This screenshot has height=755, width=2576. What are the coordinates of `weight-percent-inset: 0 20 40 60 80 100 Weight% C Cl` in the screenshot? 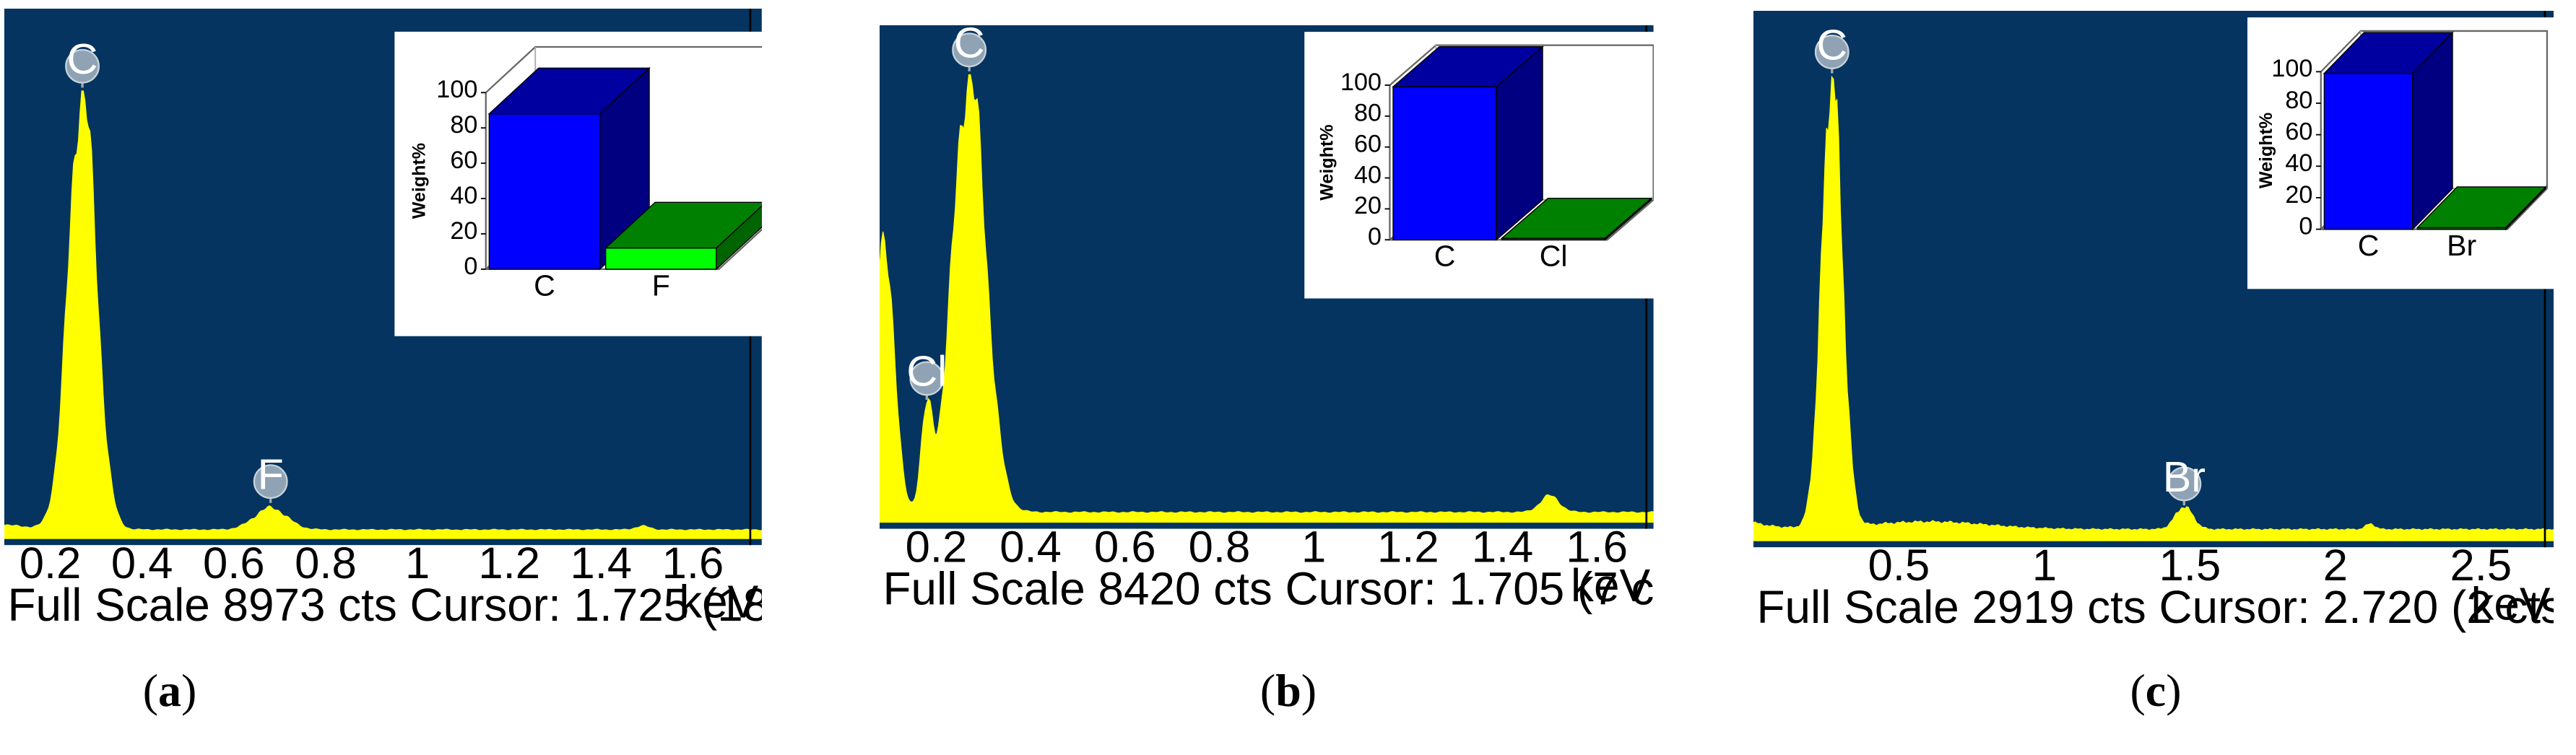 It's located at (1479, 165).